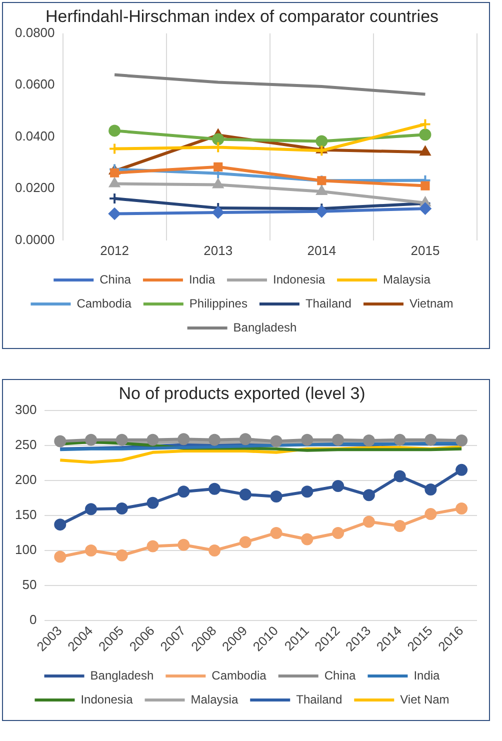 The image size is (502, 741). Describe the element at coordinates (114, 250) in the screenshot. I see `x-tick-label: 2012` at that location.